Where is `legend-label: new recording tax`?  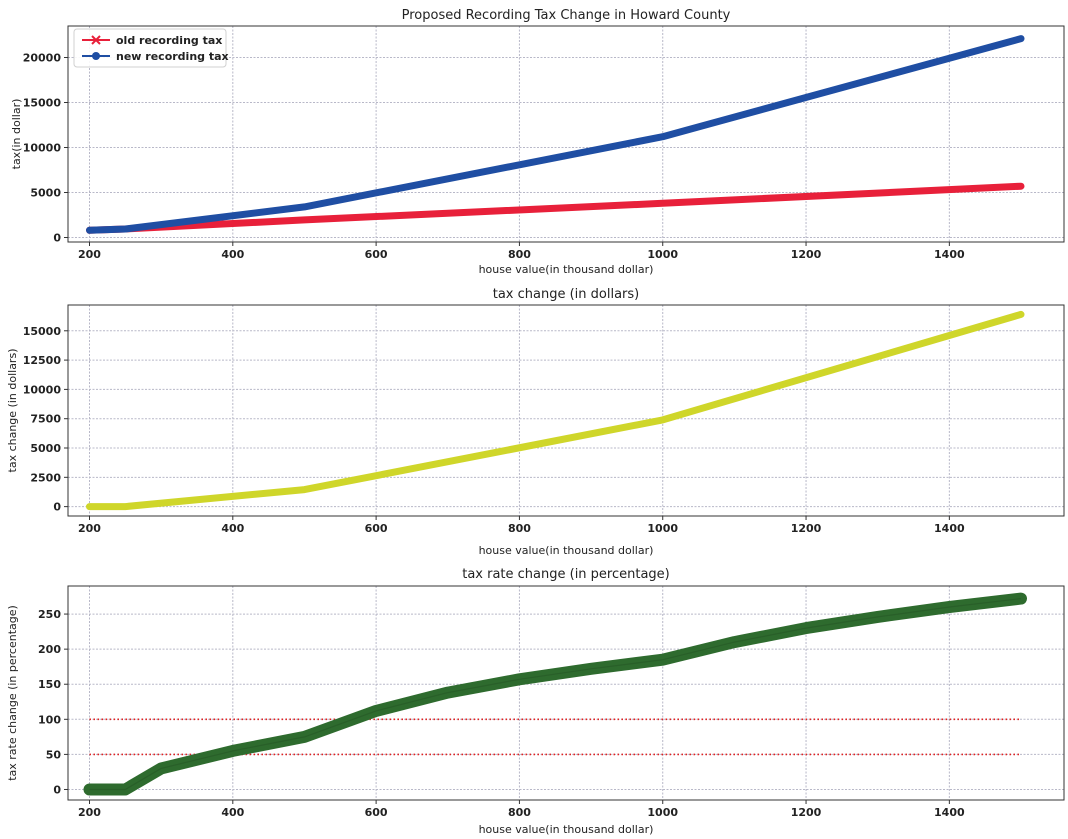
legend-label: new recording tax is located at coordinates (172, 56).